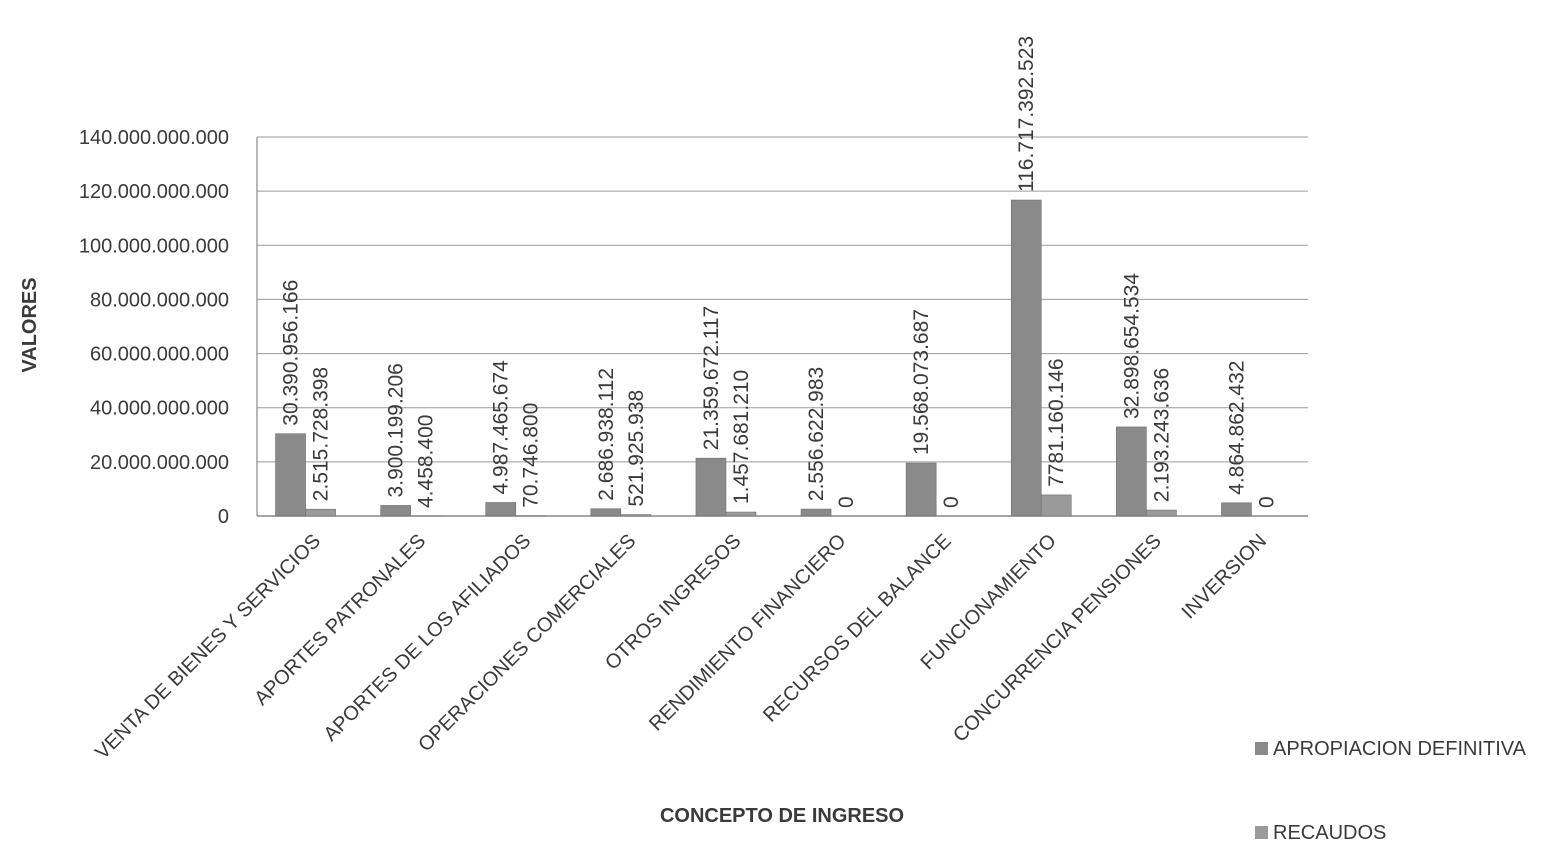  What do you see at coordinates (291, 353) in the screenshot?
I see `data-label: 30.390.956.166` at bounding box center [291, 353].